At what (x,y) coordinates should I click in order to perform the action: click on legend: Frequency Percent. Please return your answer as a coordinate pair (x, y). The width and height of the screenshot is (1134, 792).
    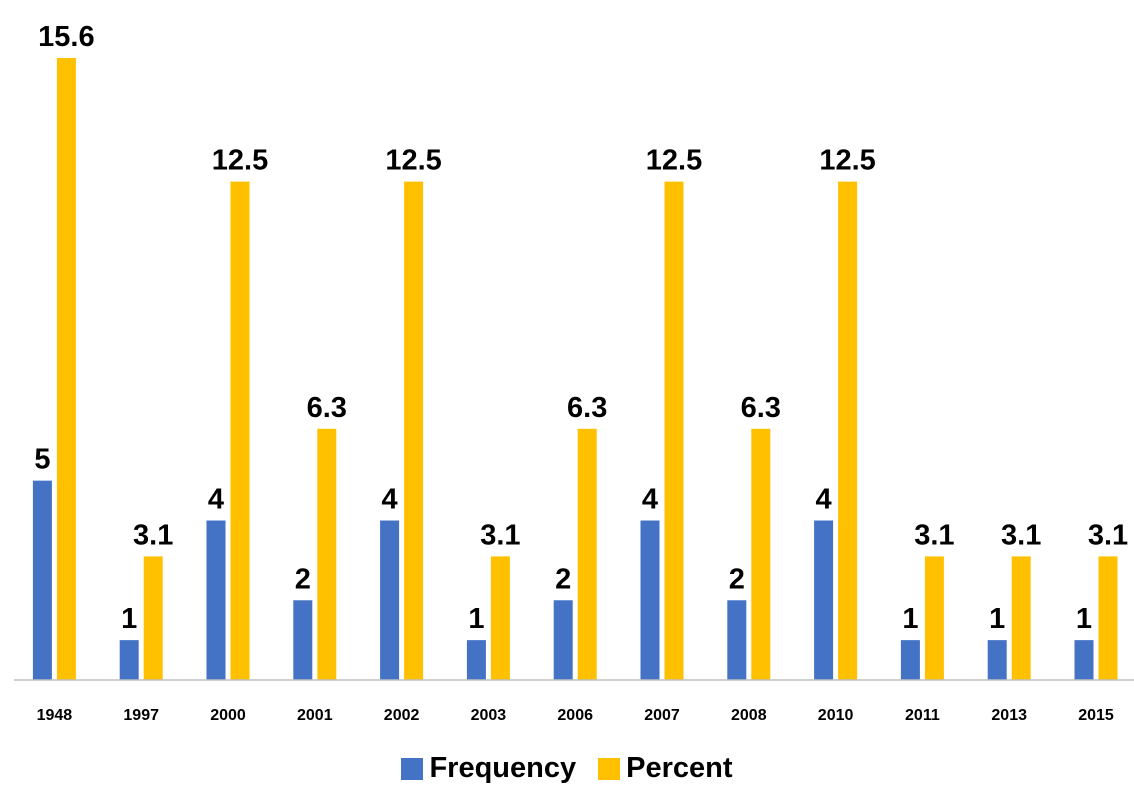
    Looking at the image, I should click on (567, 768).